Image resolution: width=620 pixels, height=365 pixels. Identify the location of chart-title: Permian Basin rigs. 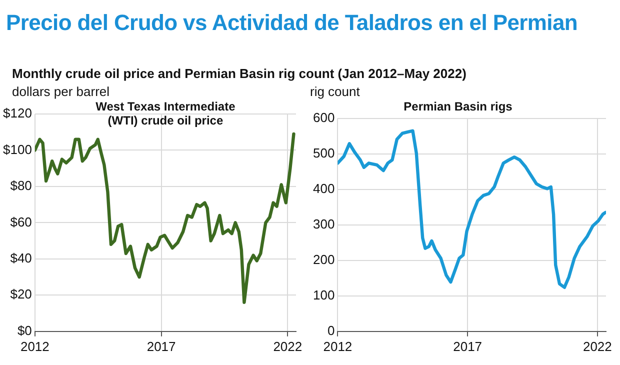
(458, 107).